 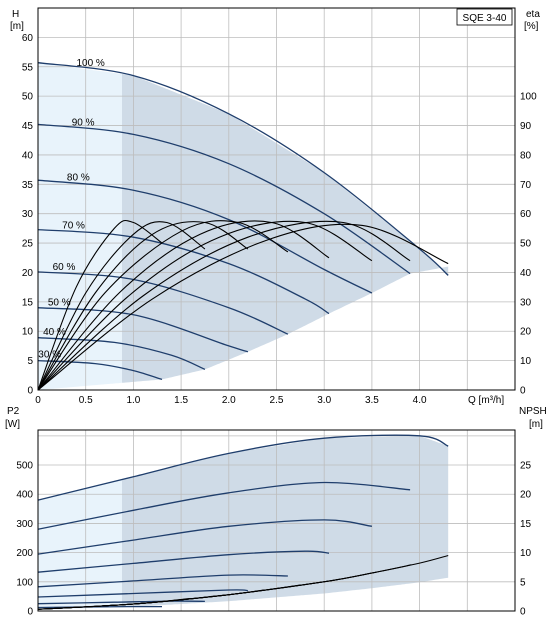 I want to click on speed-label: 90 %, so click(x=83, y=122).